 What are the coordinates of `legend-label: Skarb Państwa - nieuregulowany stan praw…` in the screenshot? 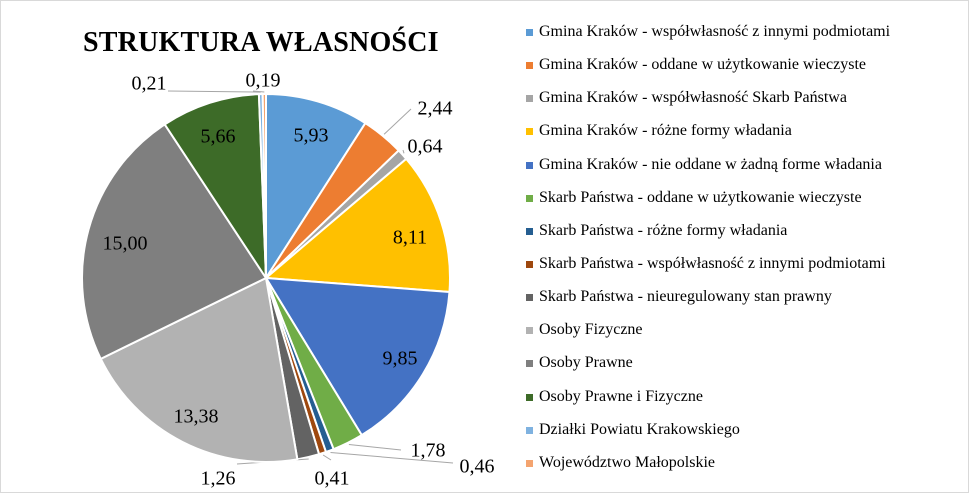 It's located at (685, 297).